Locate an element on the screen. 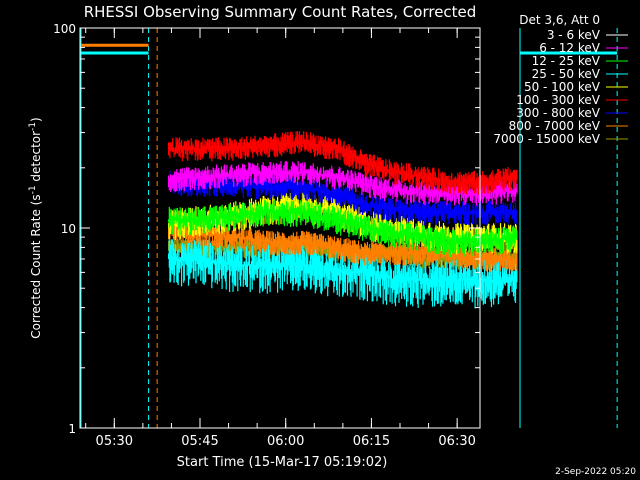 This screenshot has width=640, height=480. x-tick-label: 06:00 is located at coordinates (285, 441).